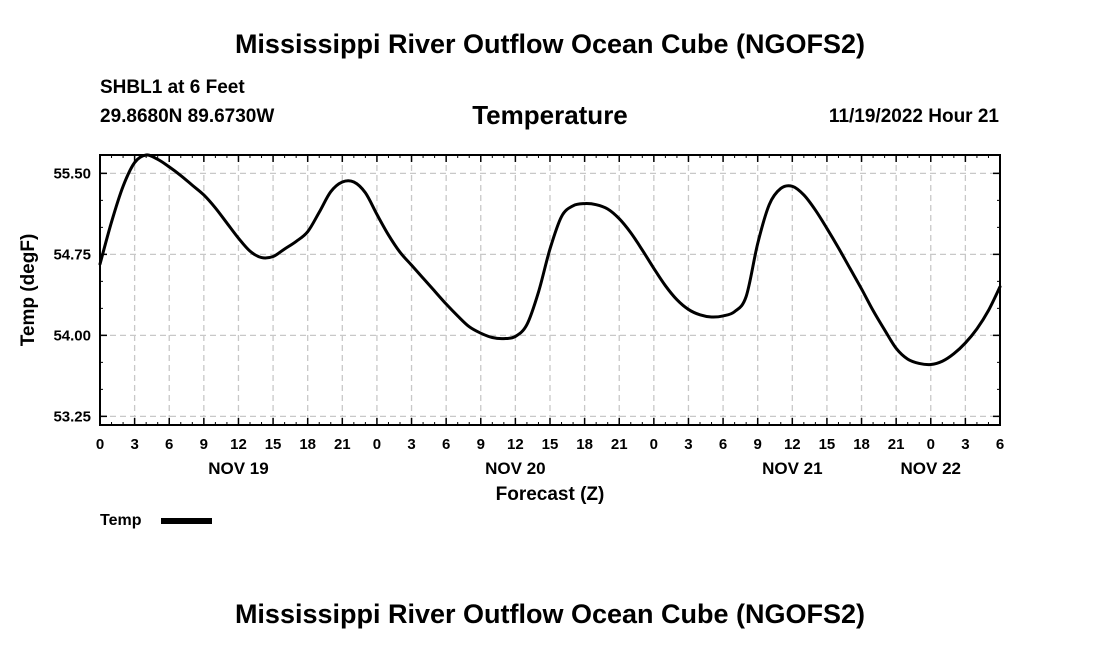 The image size is (1100, 650). I want to click on x-axis-label: Forecast (Z), so click(550, 494).